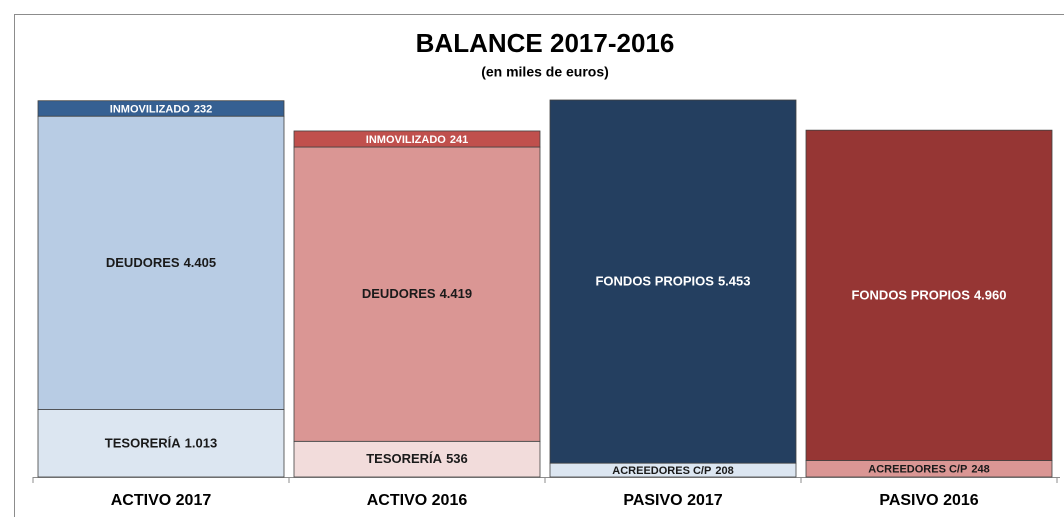 The width and height of the screenshot is (1064, 517). I want to click on segment-label: FONDOS PROPIOS 5.453, so click(672, 281).